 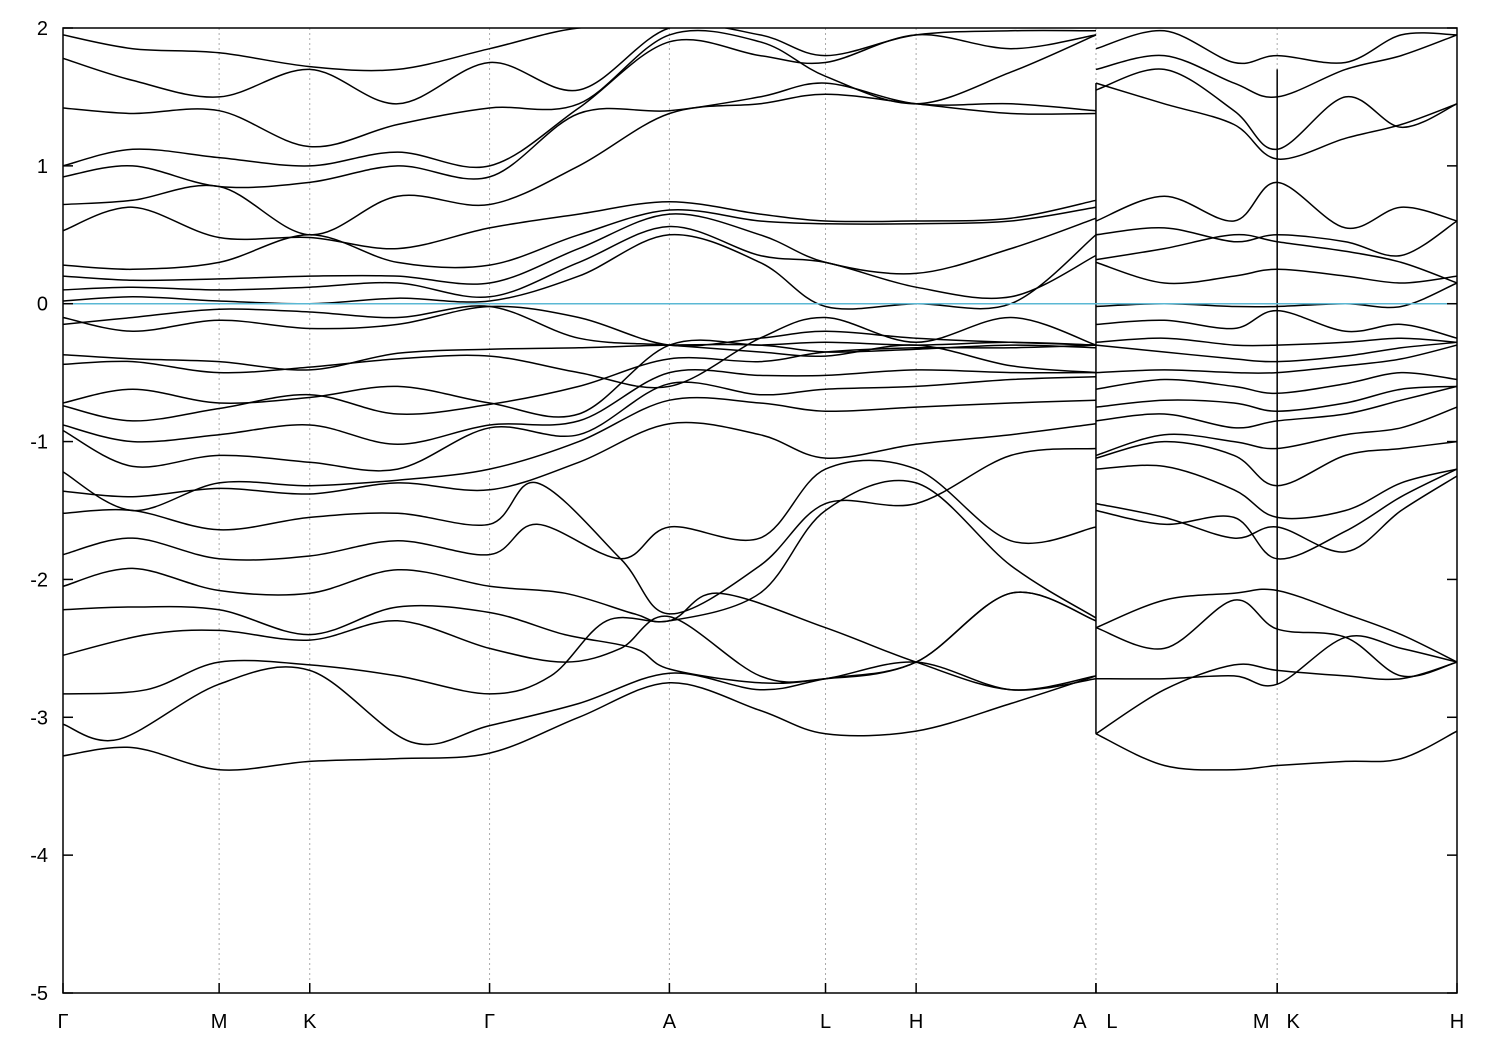 What do you see at coordinates (39, 718) in the screenshot?
I see `y-tick-label: -3` at bounding box center [39, 718].